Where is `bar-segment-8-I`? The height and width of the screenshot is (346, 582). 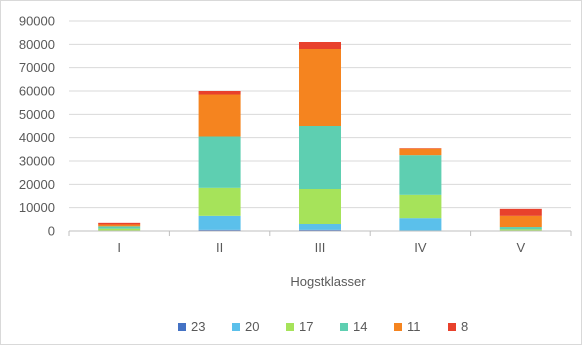
bar-segment-8-I is located at coordinates (119, 224).